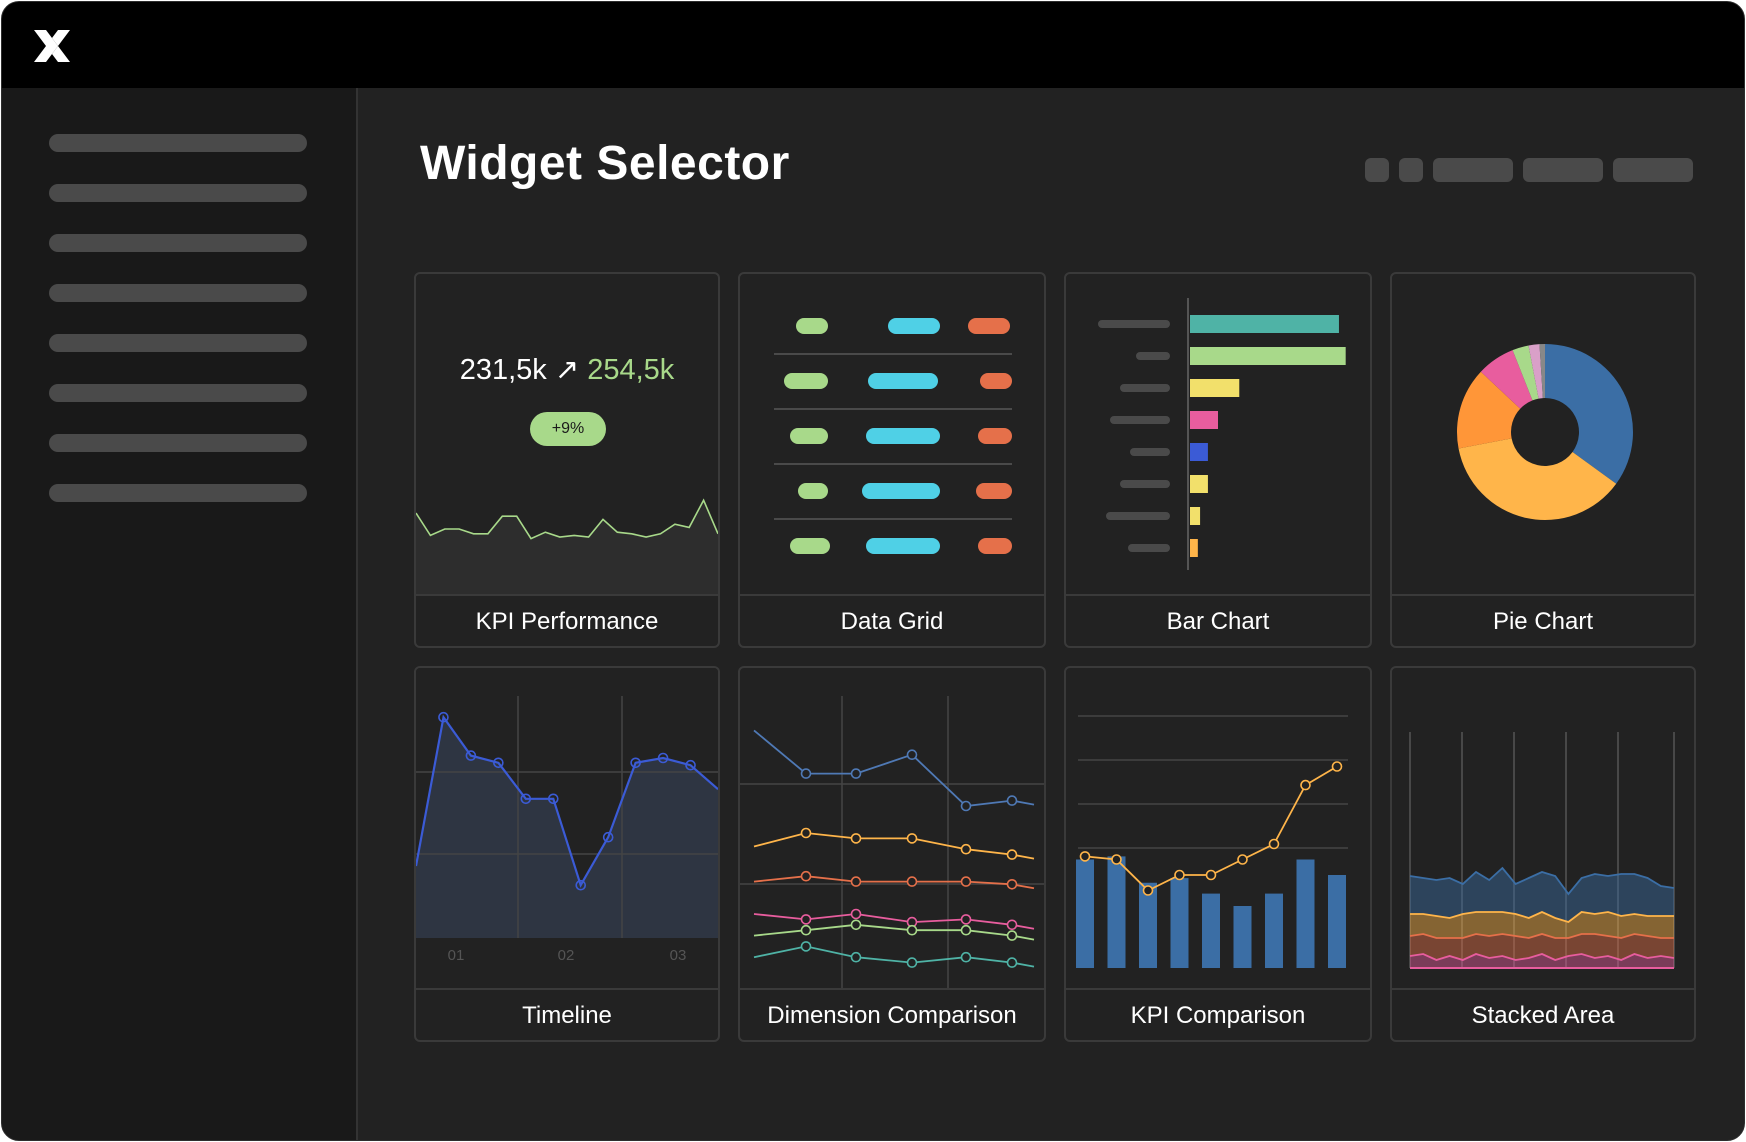  I want to click on widget-card-dimension-comparison: Dimension Comparison, so click(892, 854).